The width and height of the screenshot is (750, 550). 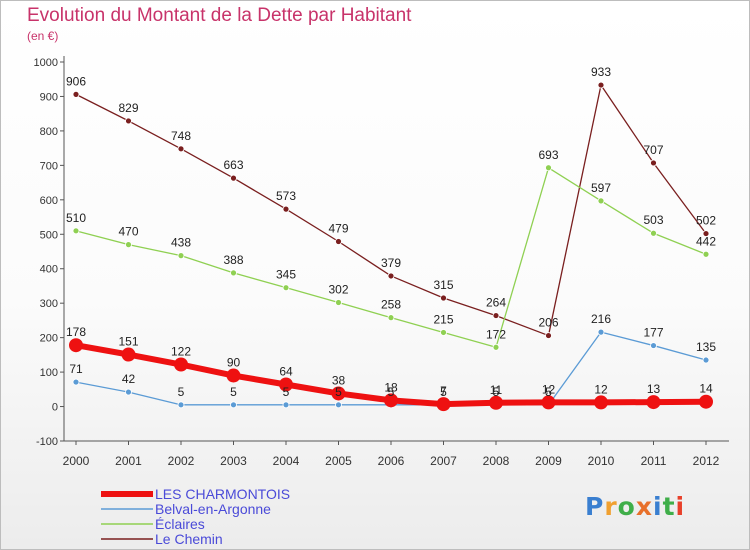 I want to click on legend-label: Éclaires, so click(x=180, y=524).